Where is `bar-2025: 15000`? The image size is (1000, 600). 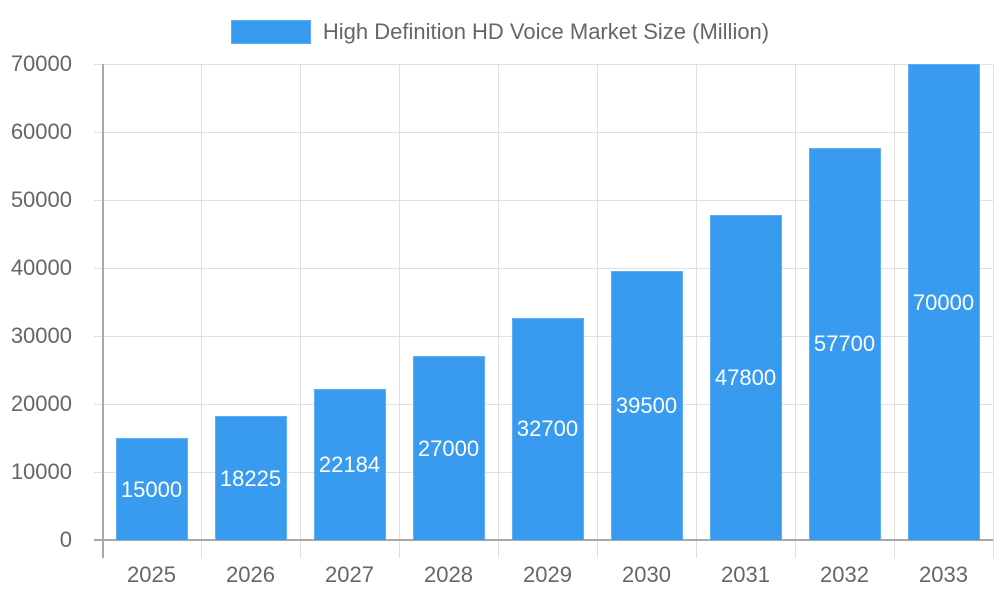
bar-2025: 15000 is located at coordinates (151, 489).